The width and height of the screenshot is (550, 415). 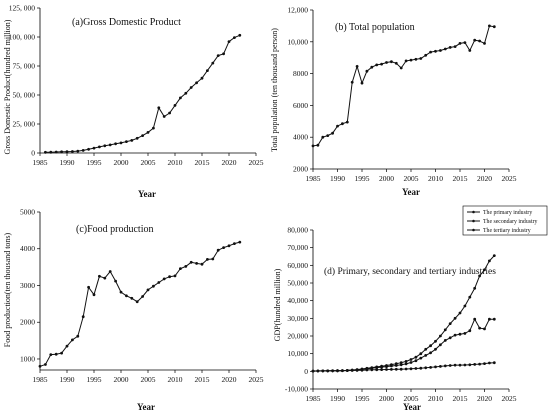 I want to click on x-tick-label: 2025, so click(x=256, y=379).